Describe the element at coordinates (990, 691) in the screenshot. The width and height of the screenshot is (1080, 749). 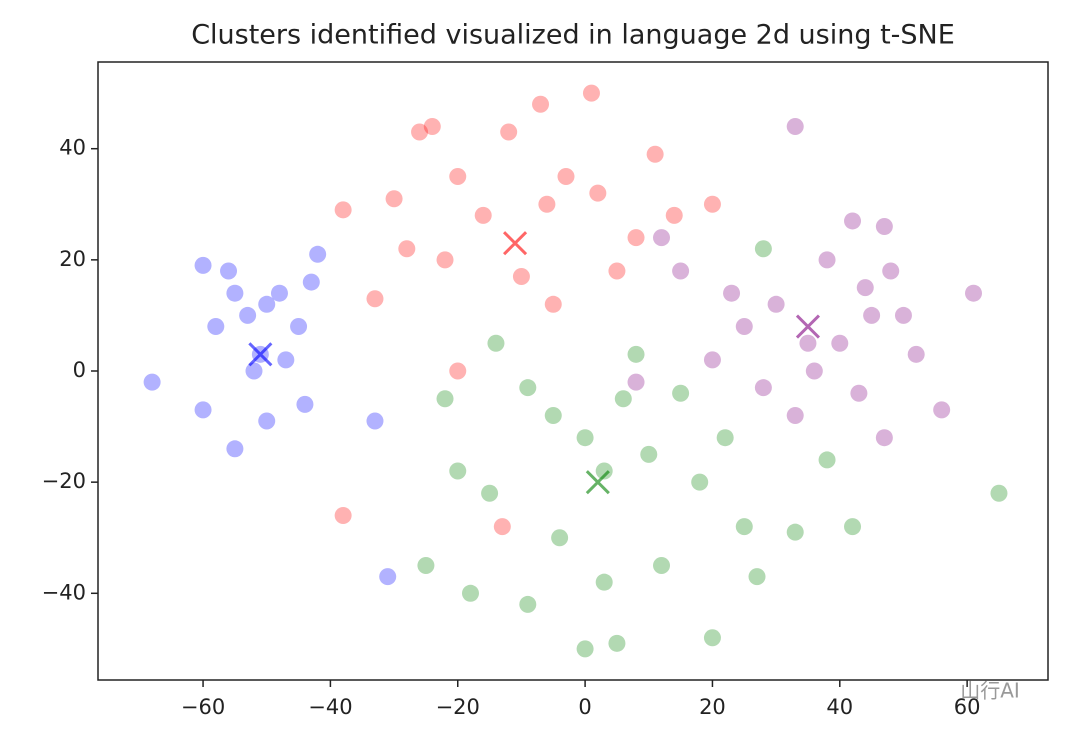
I see `watermark: 山行AI` at that location.